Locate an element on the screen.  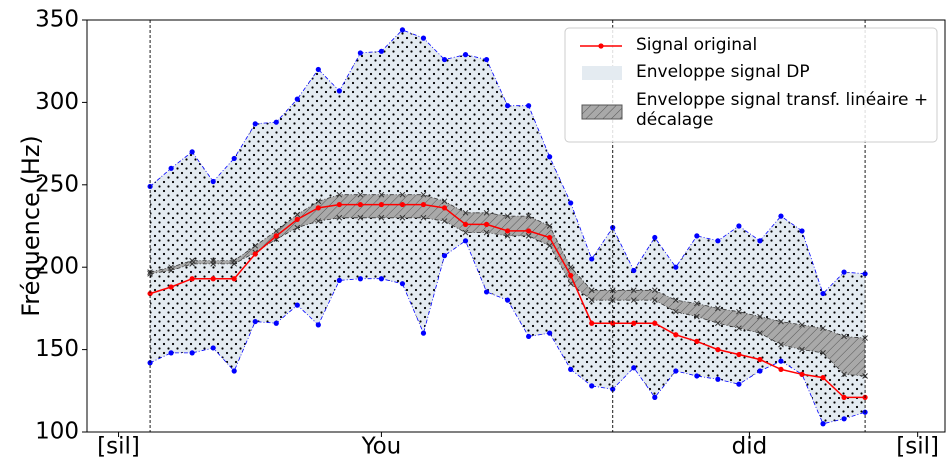
x-tick-label: You is located at coordinates (381, 447).